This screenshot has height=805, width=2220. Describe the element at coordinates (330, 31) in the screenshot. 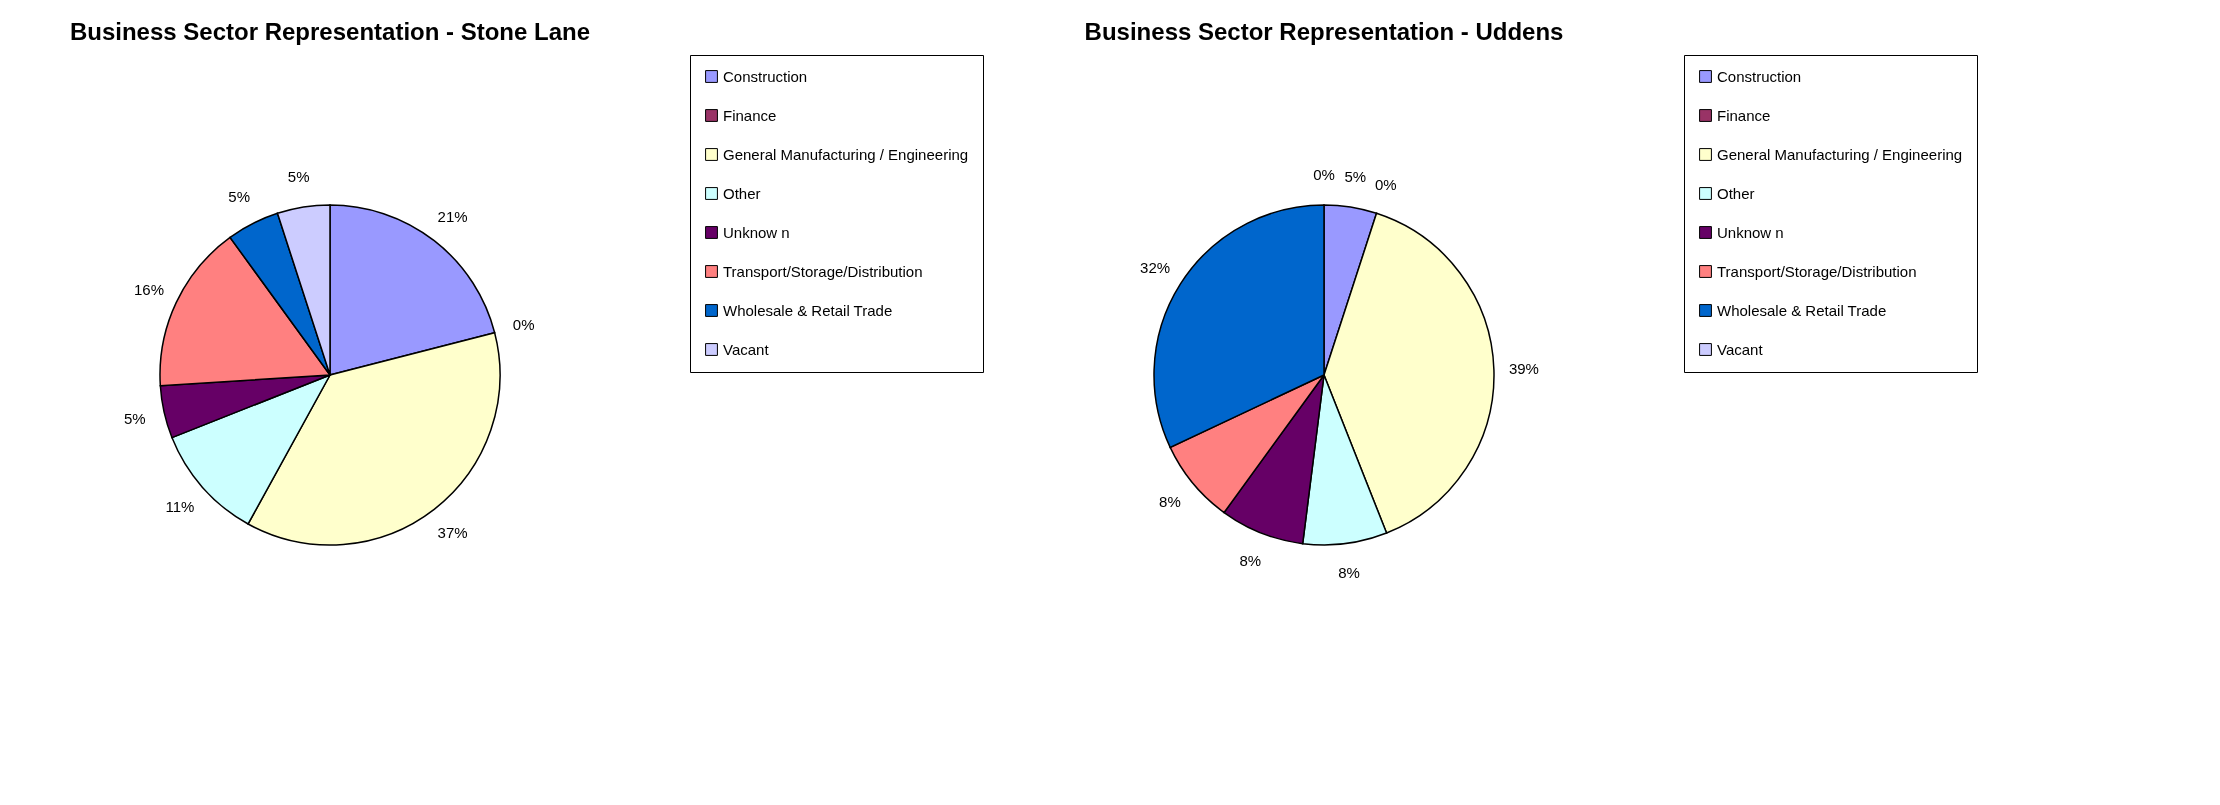

I see `chart-title: Business Sector Representation - Stone Lane` at that location.